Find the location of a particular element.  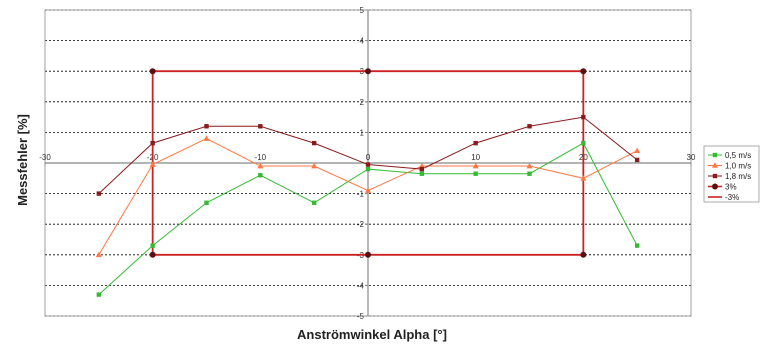

y-axis-title: Messfehler [%] is located at coordinates (22, 160).